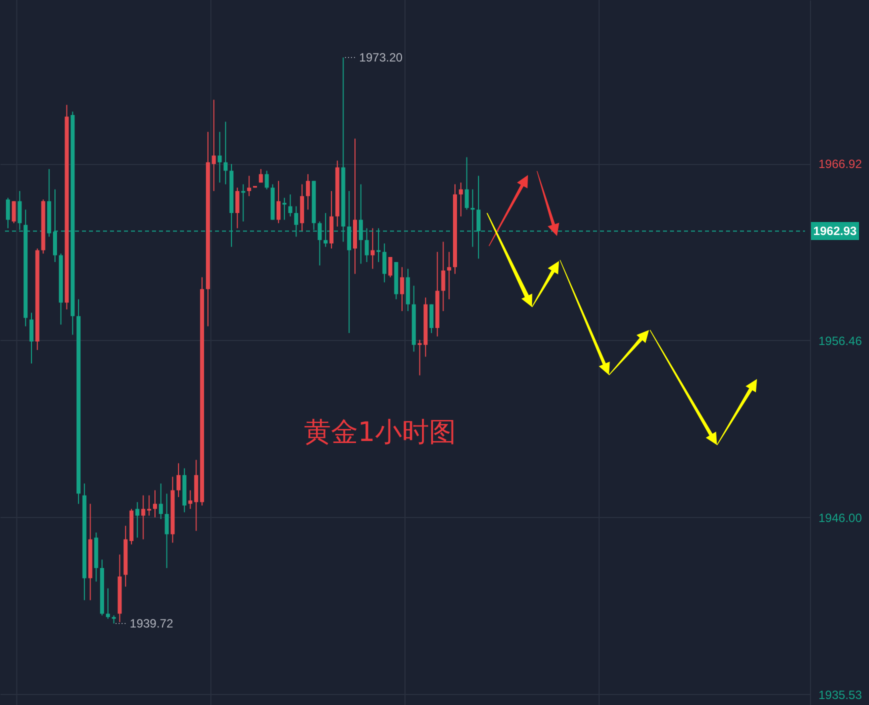 The height and width of the screenshot is (705, 869). What do you see at coordinates (840, 517) in the screenshot?
I see `y-tick-label: 1946.00` at bounding box center [840, 517].